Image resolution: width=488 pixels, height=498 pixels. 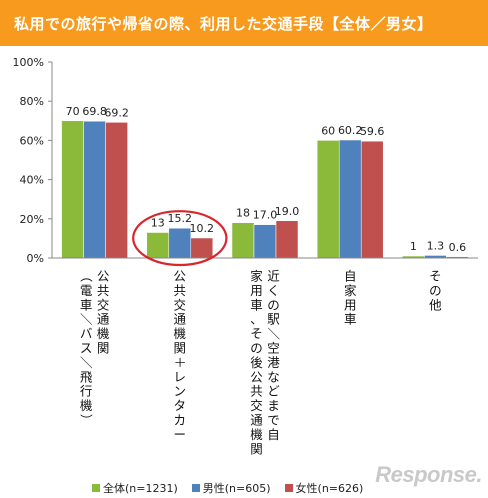 What do you see at coordinates (435, 304) in the screenshot?
I see `category-label-glyph: 他` at bounding box center [435, 304].